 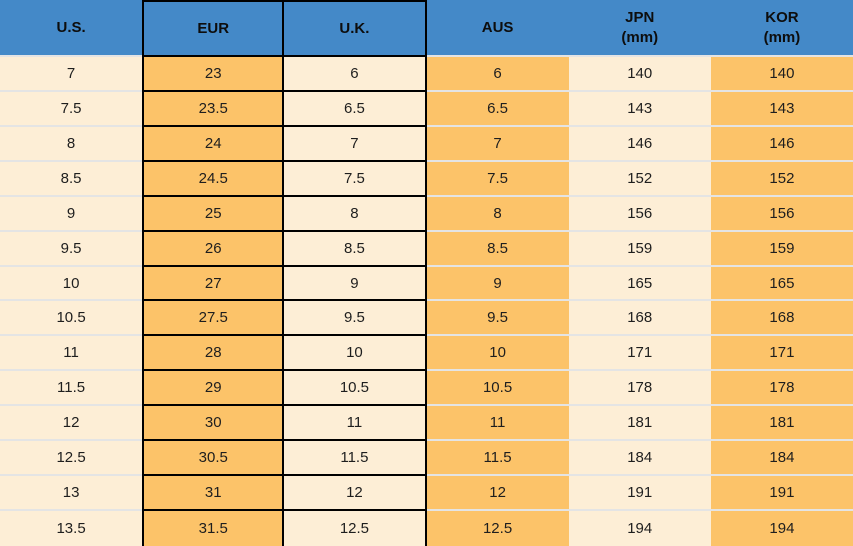 What do you see at coordinates (639, 354) in the screenshot?
I see `cell-jpn: 171` at bounding box center [639, 354].